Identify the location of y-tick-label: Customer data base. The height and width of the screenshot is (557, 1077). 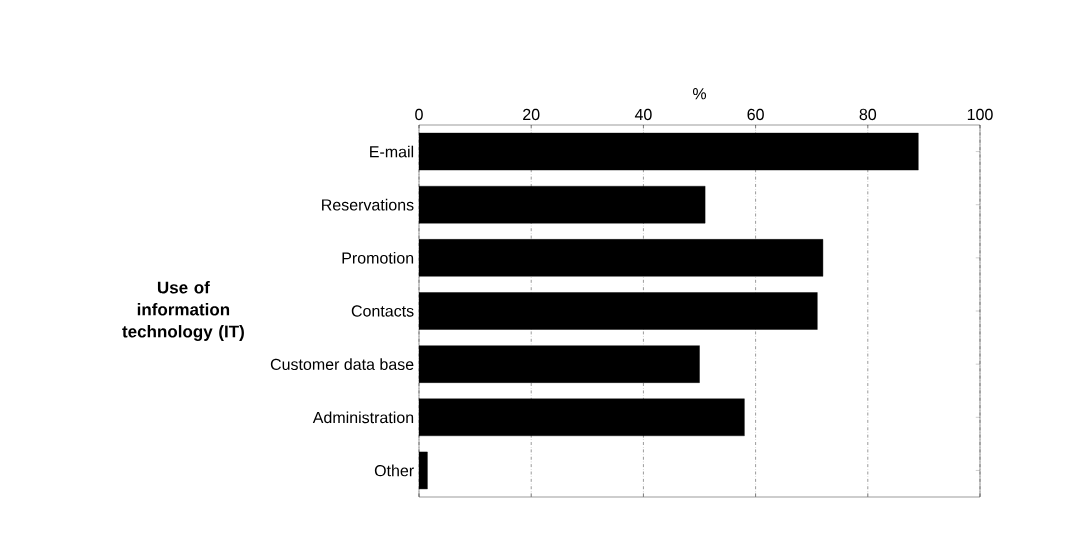
(342, 364).